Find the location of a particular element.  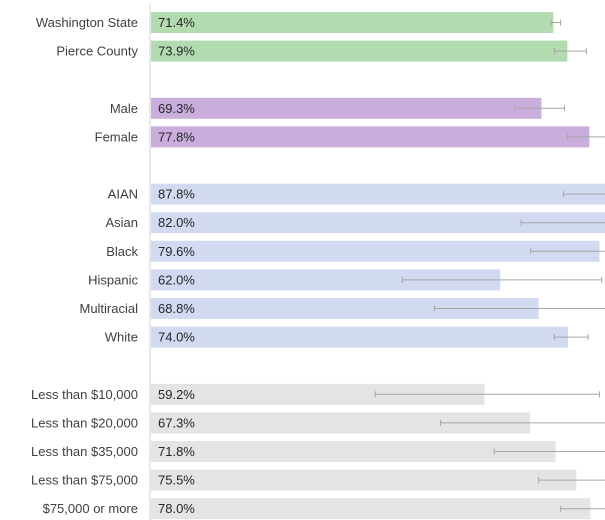

category-label: Hispanic is located at coordinates (113, 279).